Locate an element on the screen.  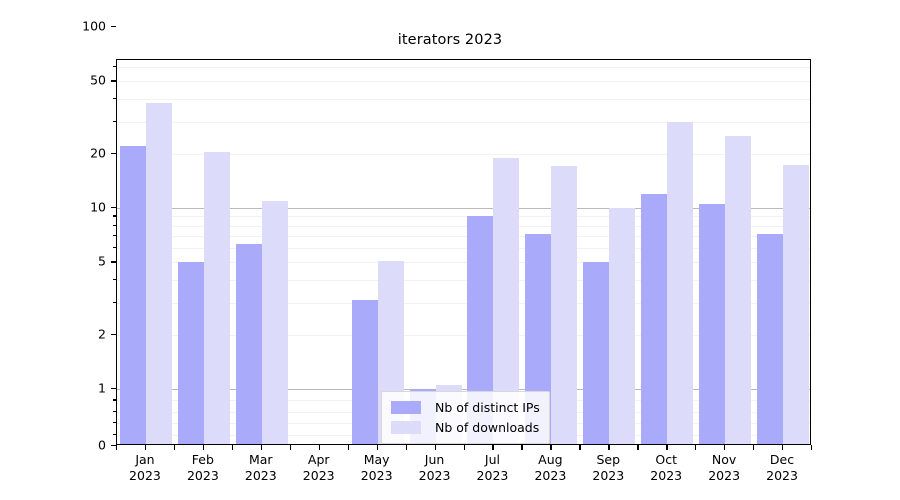
legend-swatch-distinct-ips is located at coordinates (406, 407).